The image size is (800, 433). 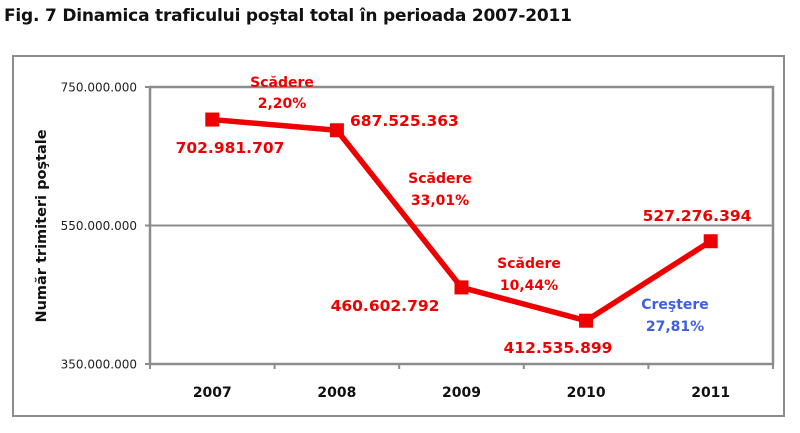 What do you see at coordinates (212, 393) in the screenshot?
I see `x-tick-label: 2007` at bounding box center [212, 393].